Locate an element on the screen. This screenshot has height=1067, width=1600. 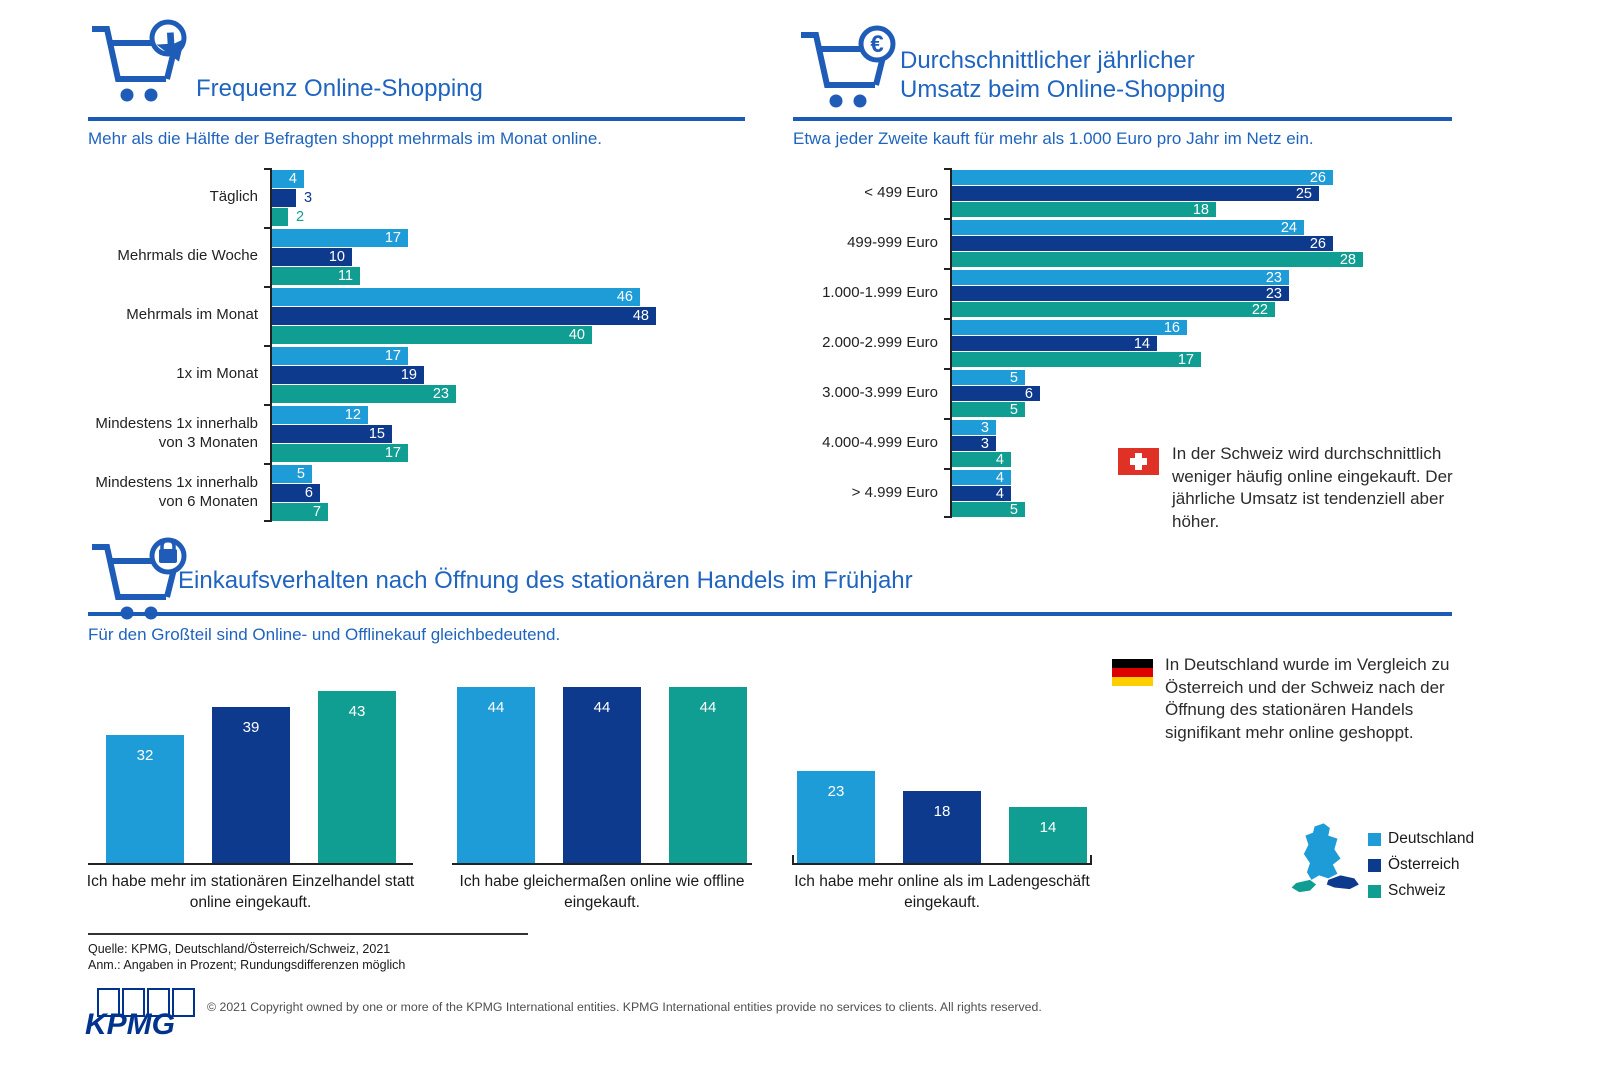
bar-schweiz: 17 is located at coordinates (340, 453).